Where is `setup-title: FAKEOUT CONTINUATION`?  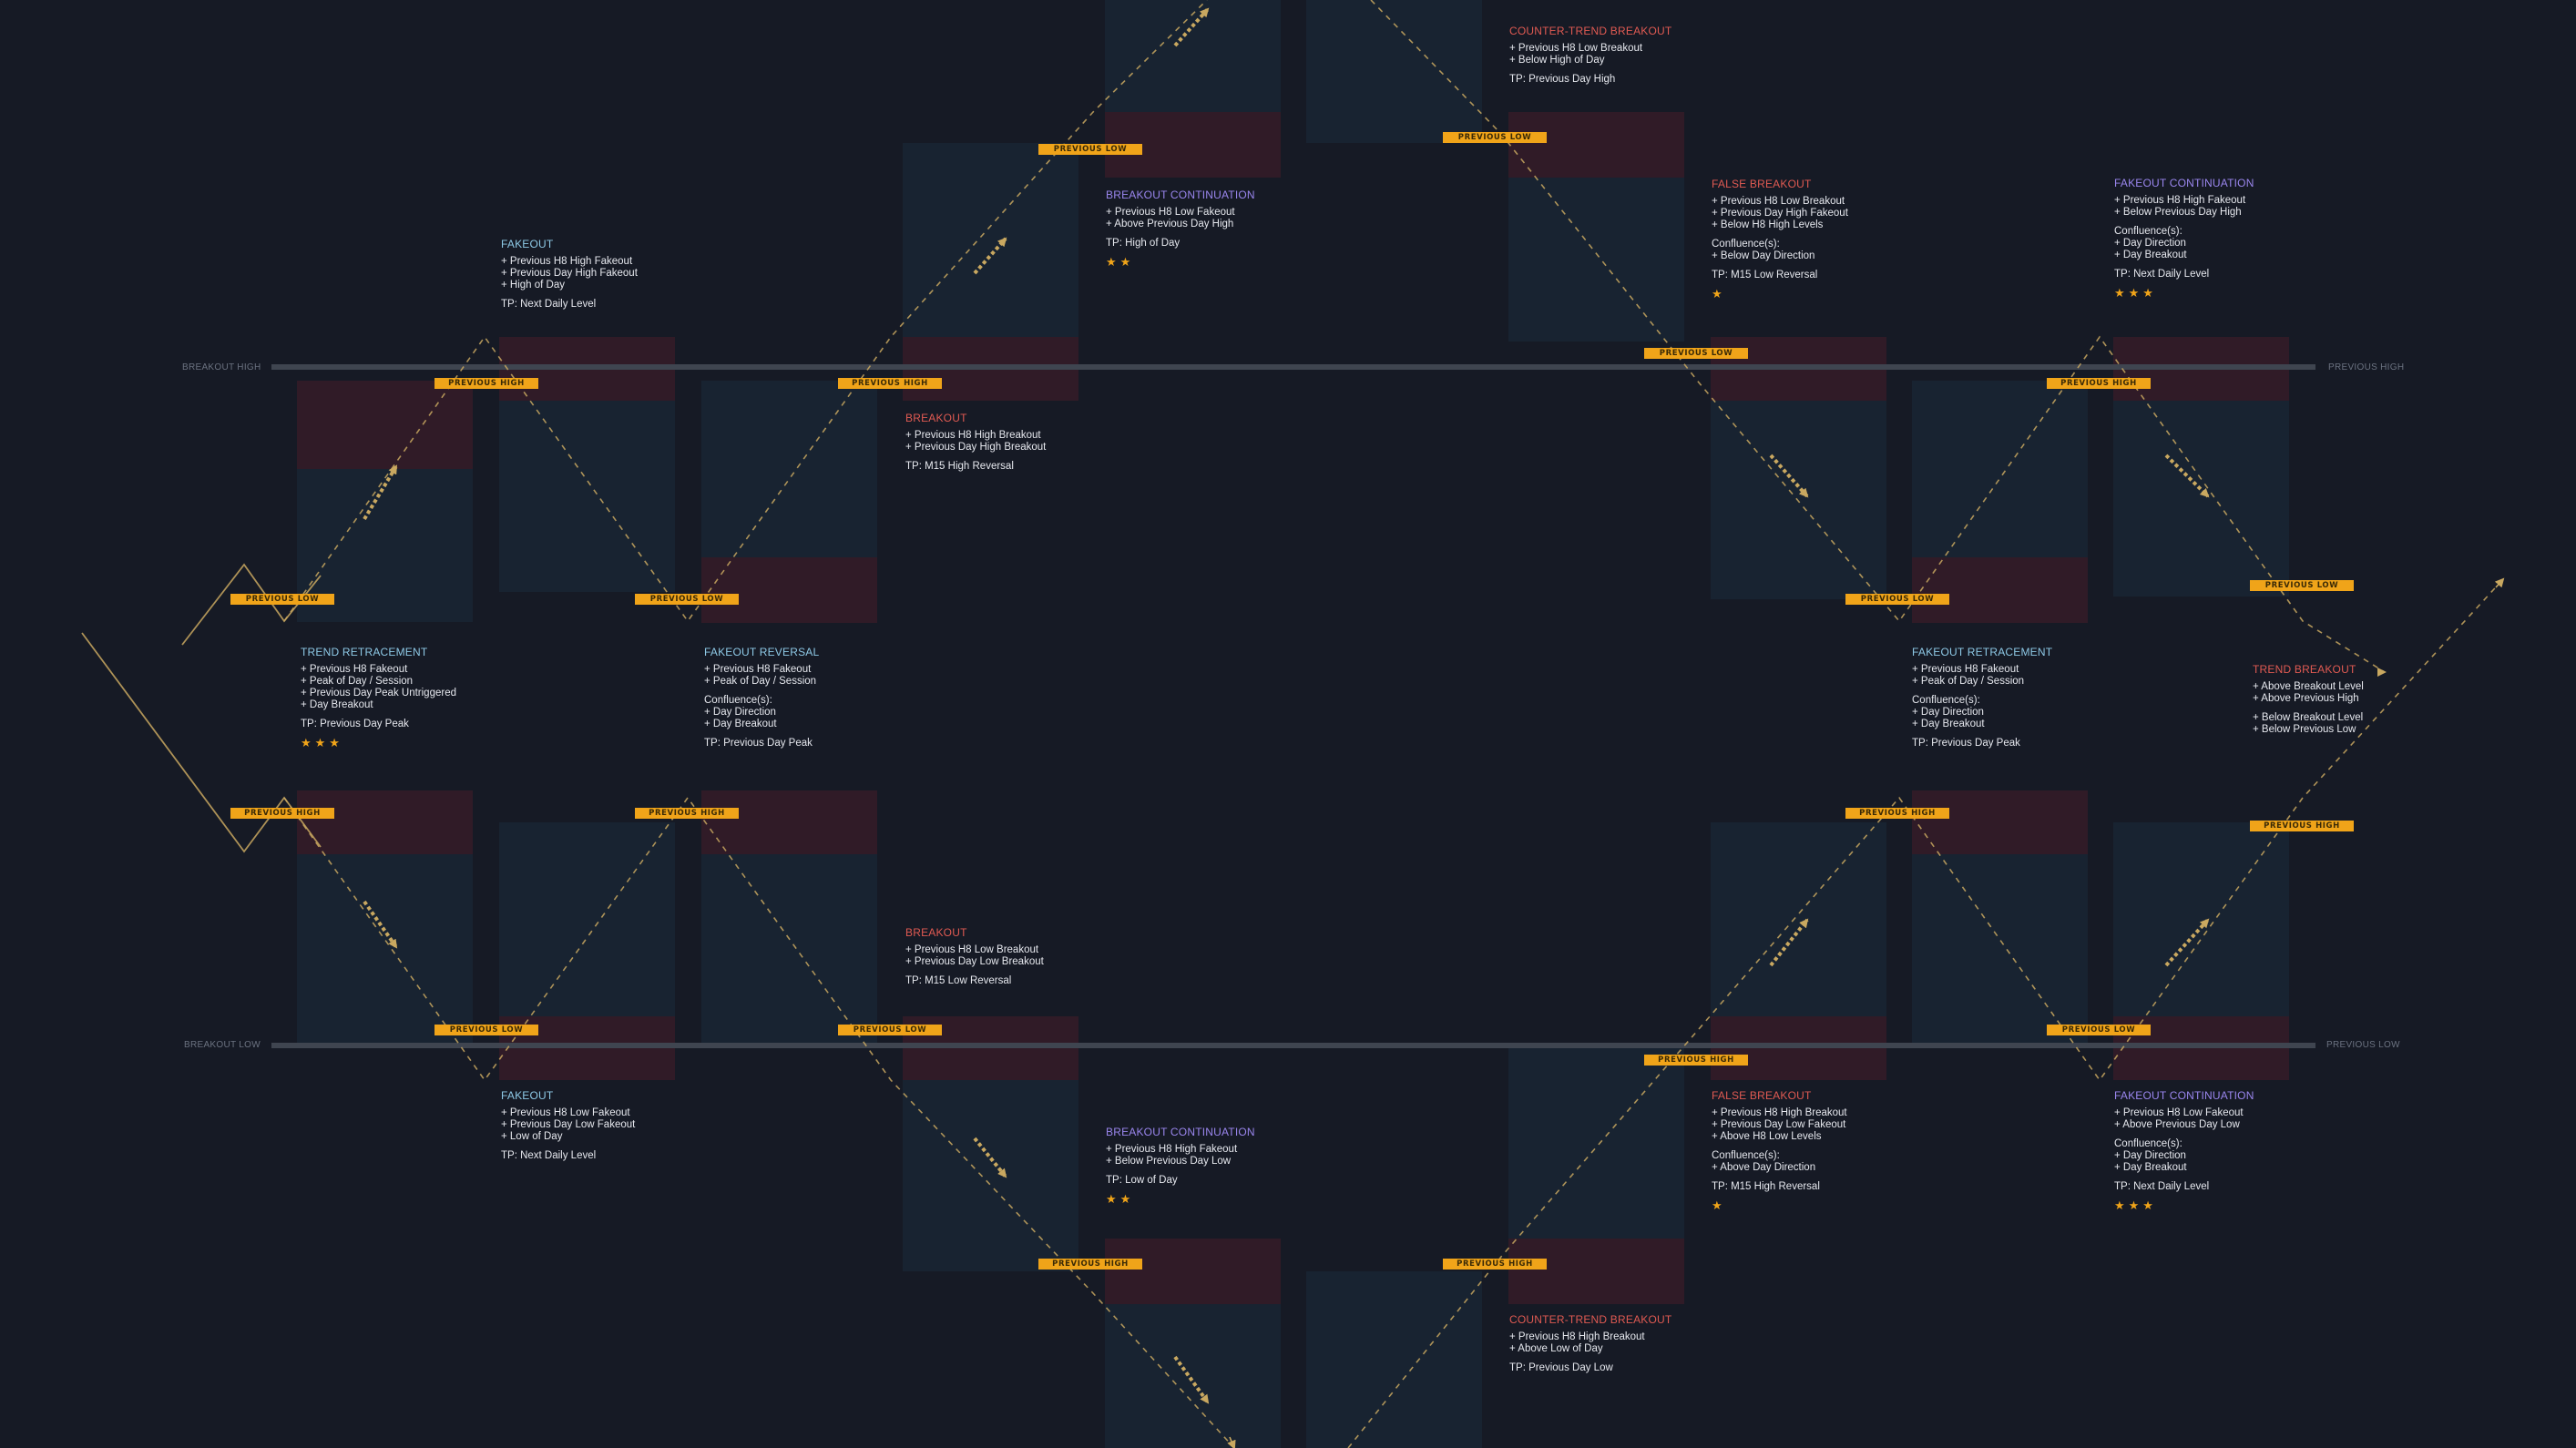
setup-title: FAKEOUT CONTINUATION is located at coordinates (2184, 183).